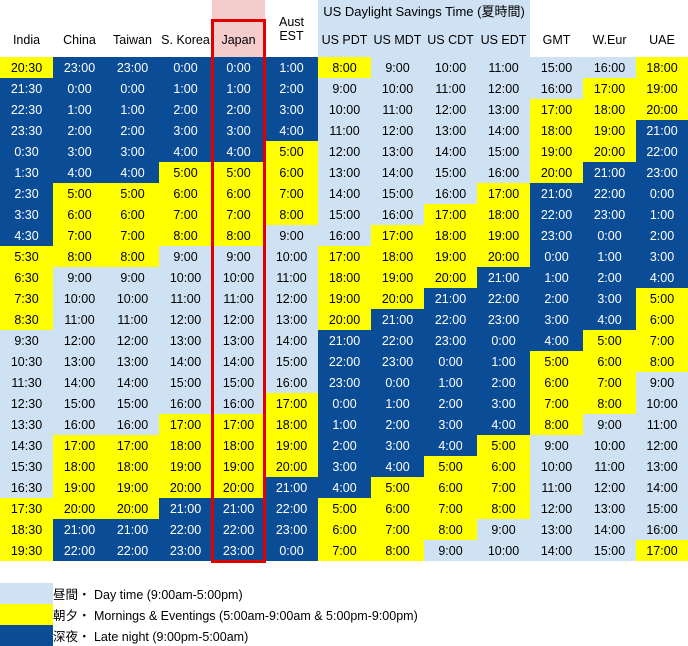 This screenshot has height=646, width=688. Describe the element at coordinates (132, 40) in the screenshot. I see `column-header-text: Taiwan` at that location.